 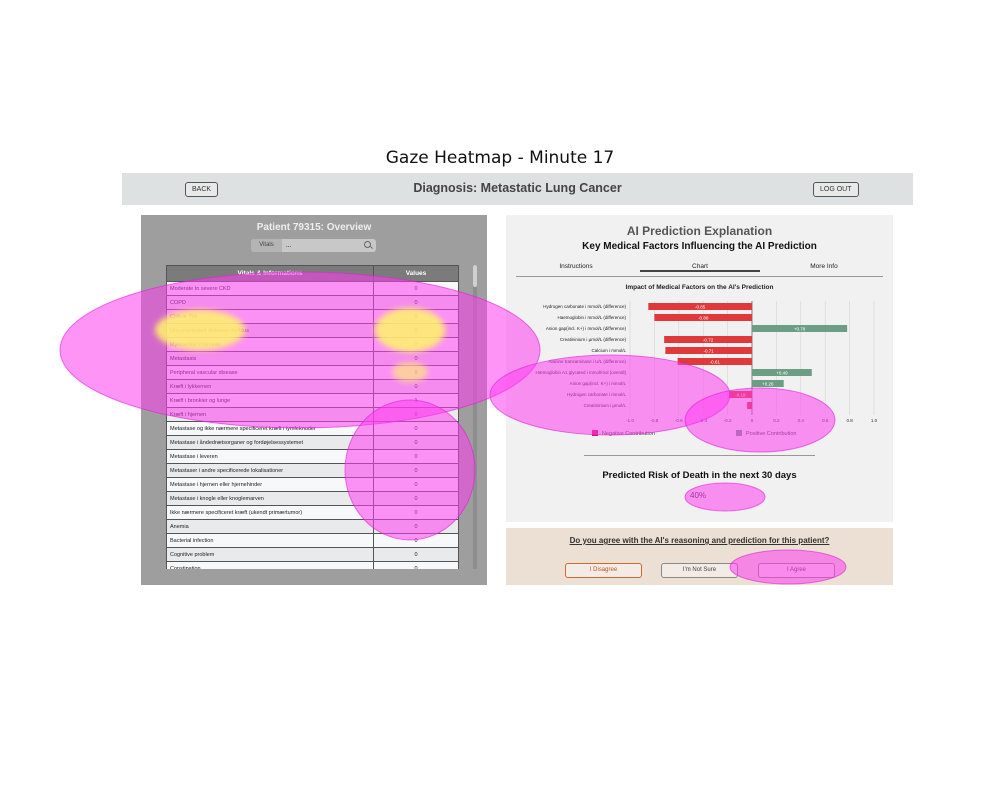 What do you see at coordinates (270, 554) in the screenshot?
I see `vital-name: Cognitive problem` at bounding box center [270, 554].